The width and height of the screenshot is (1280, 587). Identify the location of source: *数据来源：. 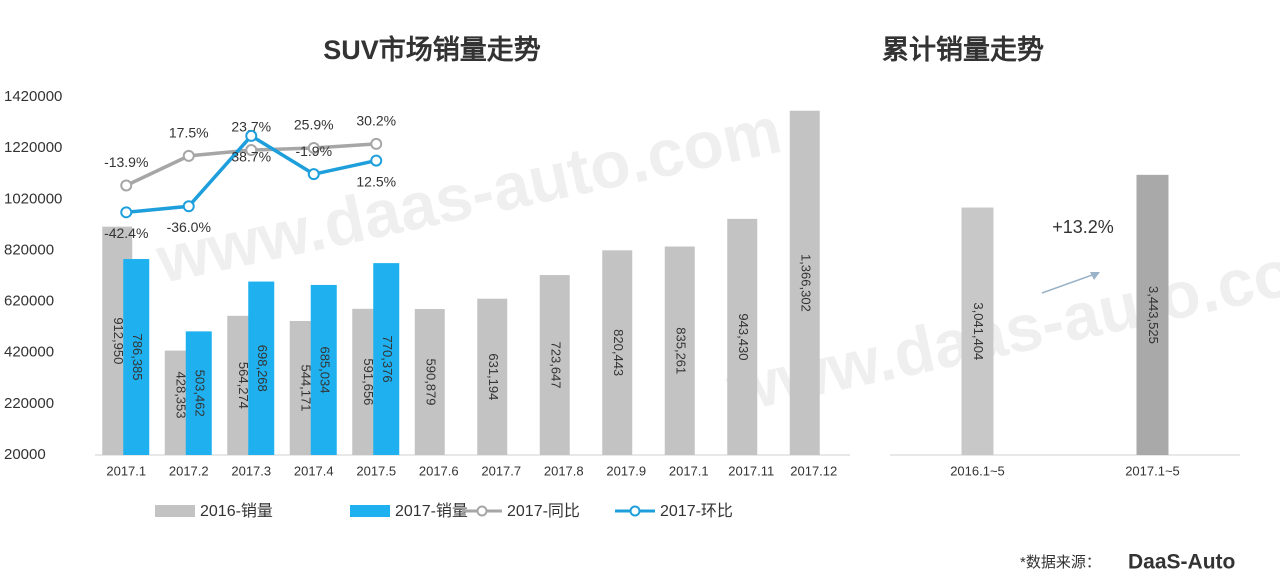
(1060, 562).